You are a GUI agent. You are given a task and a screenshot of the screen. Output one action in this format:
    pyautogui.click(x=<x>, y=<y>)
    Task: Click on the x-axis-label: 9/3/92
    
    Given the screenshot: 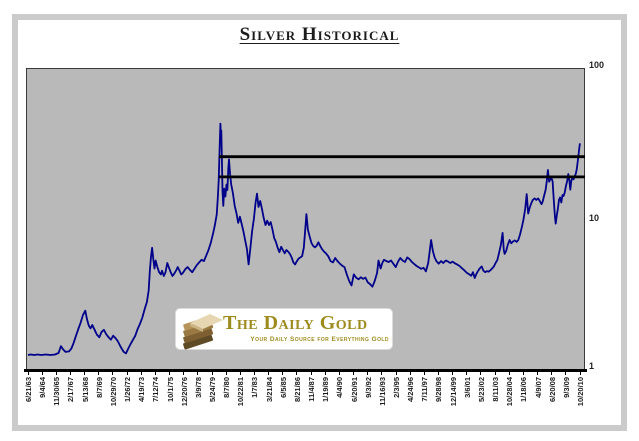 What is the action you would take?
    pyautogui.click(x=368, y=387)
    